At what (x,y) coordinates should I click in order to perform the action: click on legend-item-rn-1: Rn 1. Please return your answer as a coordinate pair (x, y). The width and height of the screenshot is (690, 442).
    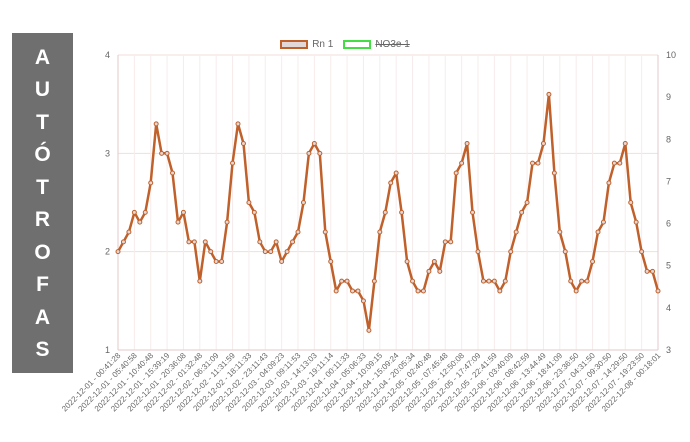
    Looking at the image, I should click on (306, 44).